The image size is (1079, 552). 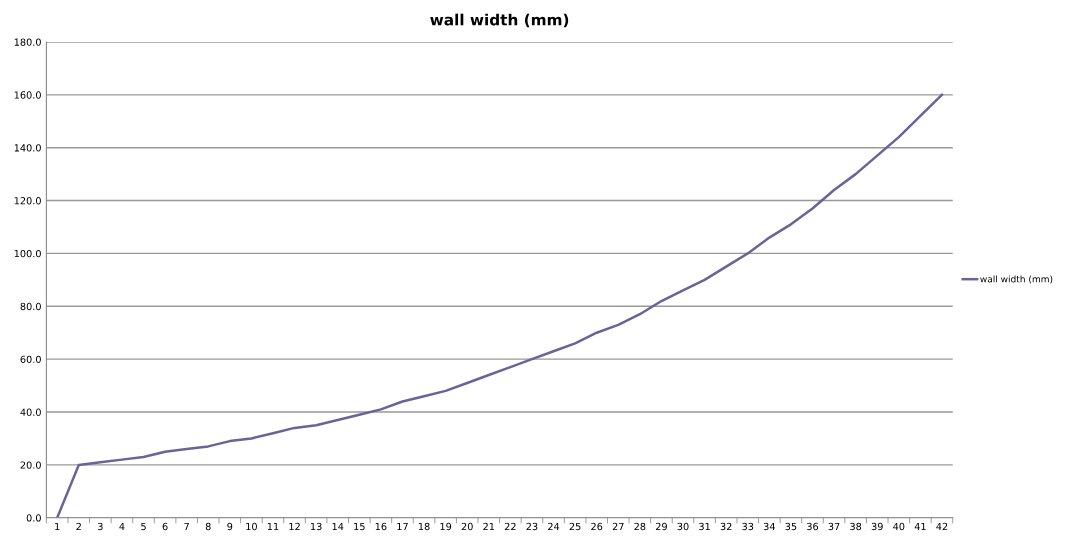 What do you see at coordinates (467, 526) in the screenshot?
I see `x-tick-label: 20` at bounding box center [467, 526].